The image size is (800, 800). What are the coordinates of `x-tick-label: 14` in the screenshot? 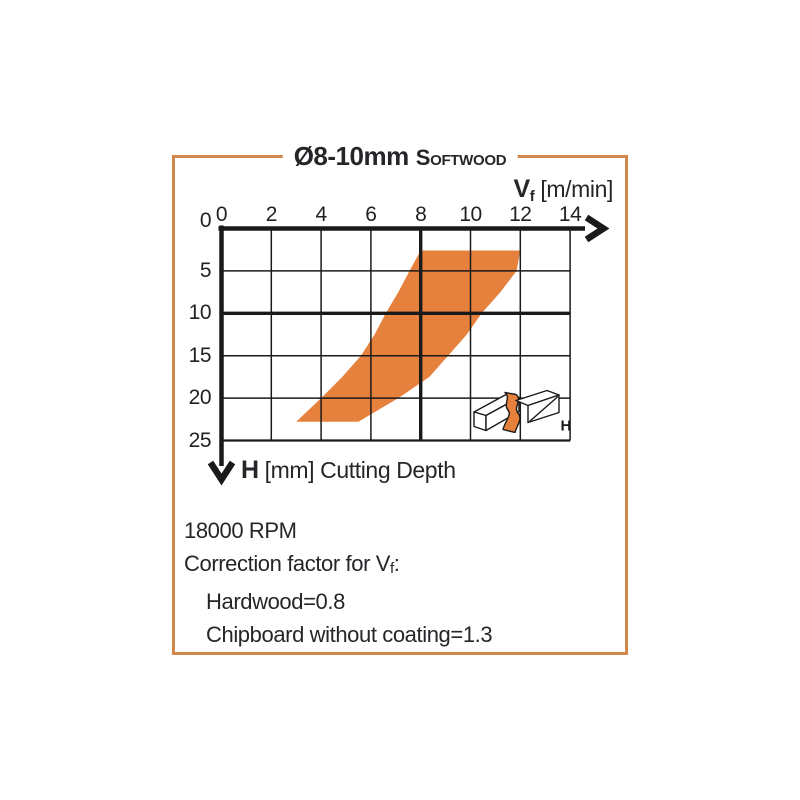 It's located at (570, 214).